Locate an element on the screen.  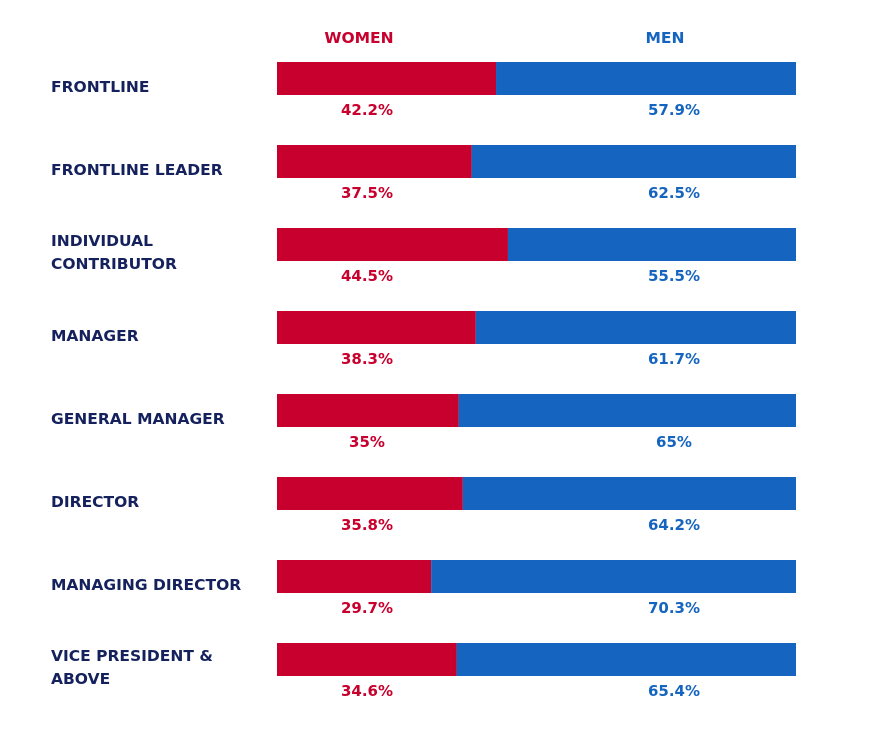
category-label: FRONTLINE LEADER is located at coordinates (137, 170).